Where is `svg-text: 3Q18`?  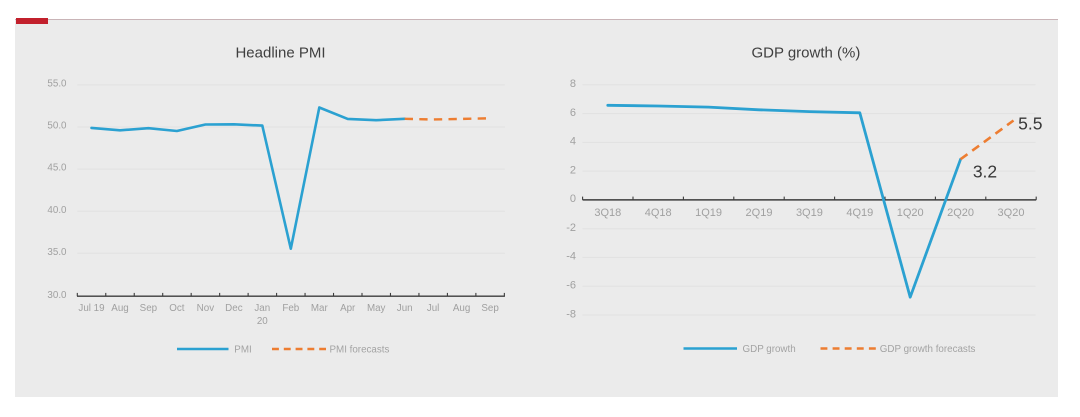
svg-text: 3Q18 is located at coordinates (607, 213).